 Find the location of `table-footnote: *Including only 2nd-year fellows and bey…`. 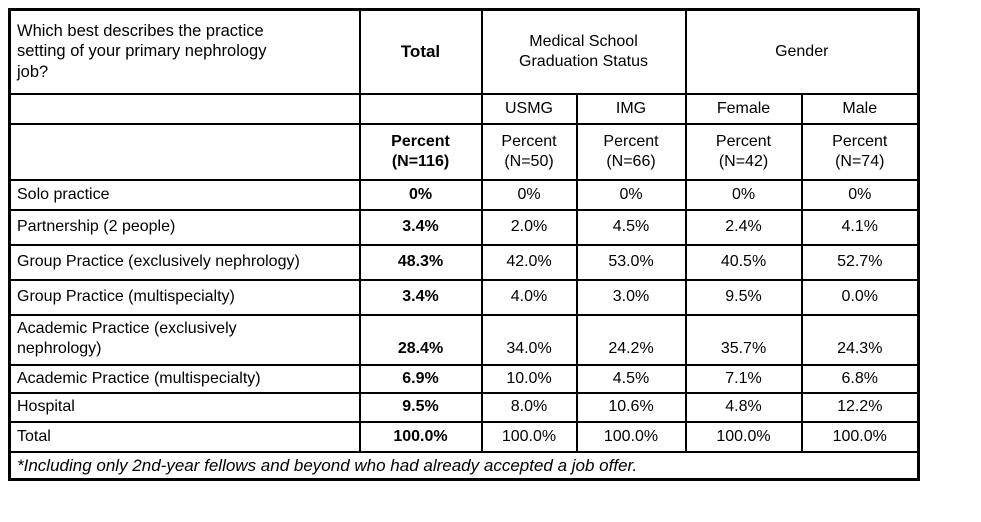

table-footnote: *Including only 2nd-year fellows and bey… is located at coordinates (464, 465).